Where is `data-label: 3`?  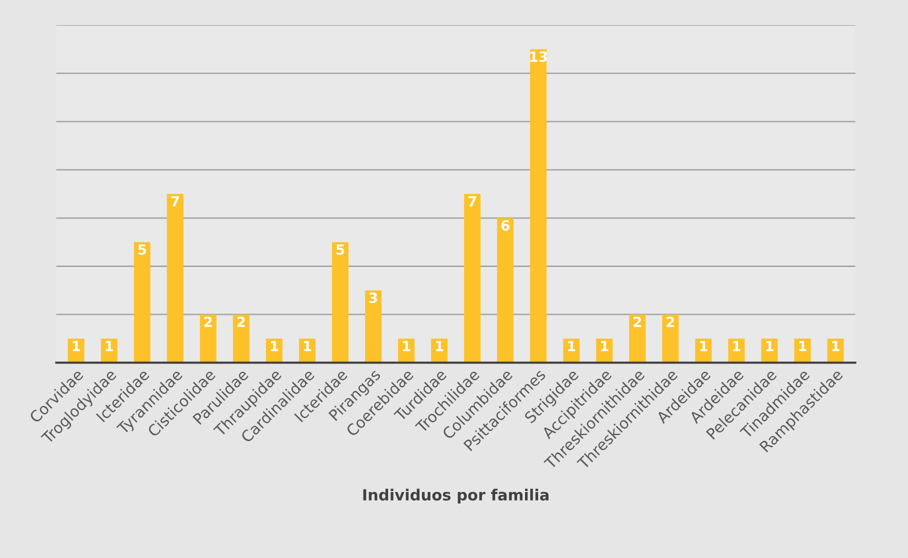
data-label: 3 is located at coordinates (373, 298).